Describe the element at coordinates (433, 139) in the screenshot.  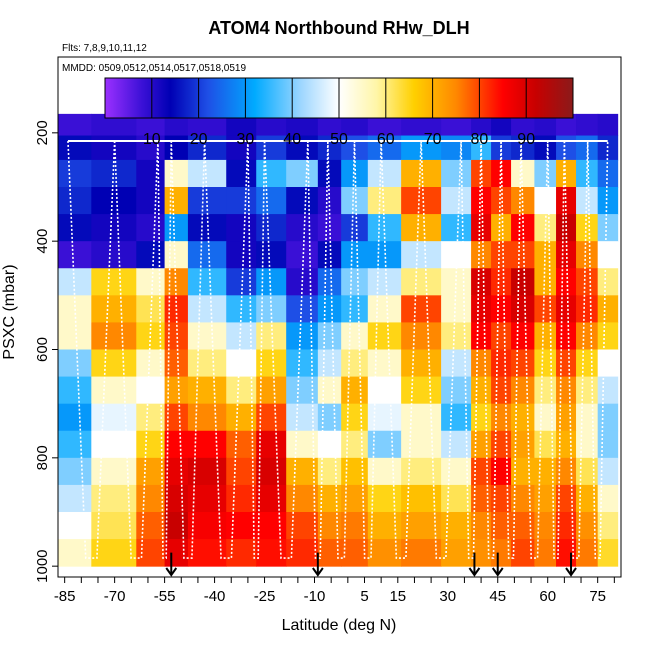
I see `colorbar-tick-label: 70` at that location.